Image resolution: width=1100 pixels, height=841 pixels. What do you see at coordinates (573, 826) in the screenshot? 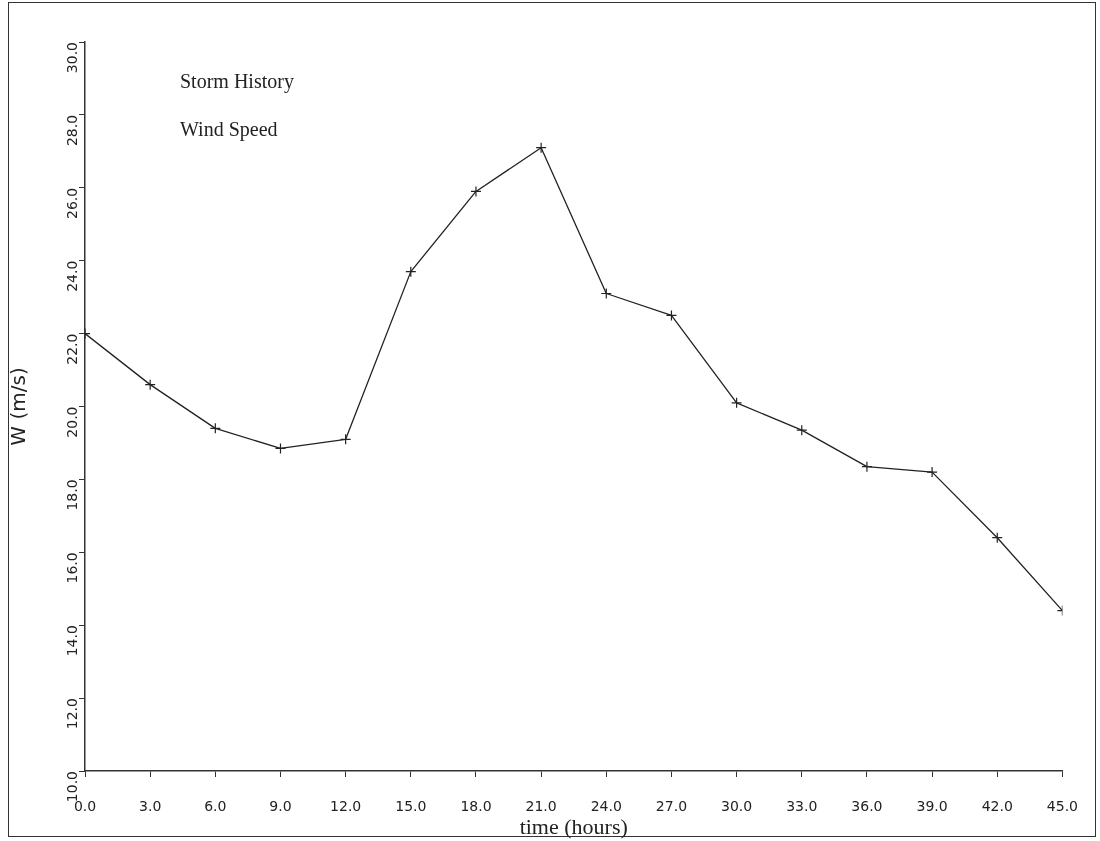
I see `x-axis-title: time (hours)` at bounding box center [573, 826].